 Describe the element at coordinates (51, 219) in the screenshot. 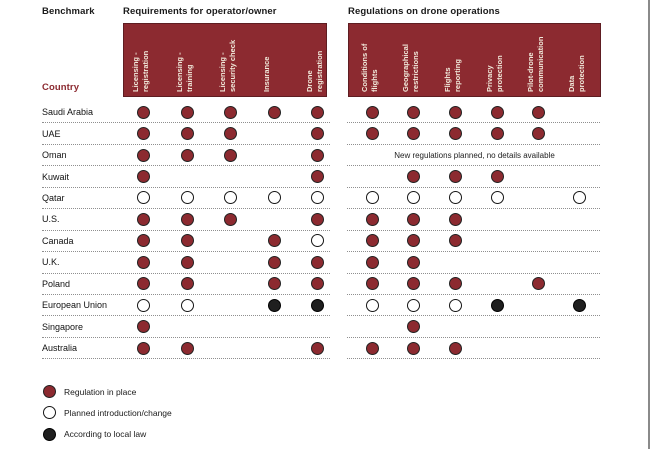

I see `country-label: U.S.` at that location.